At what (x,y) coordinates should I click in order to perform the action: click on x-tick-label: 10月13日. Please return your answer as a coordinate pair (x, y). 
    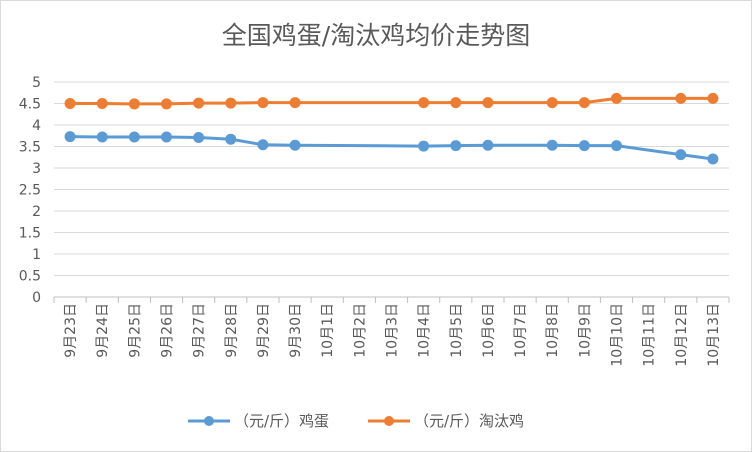
    Looking at the image, I should click on (714, 335).